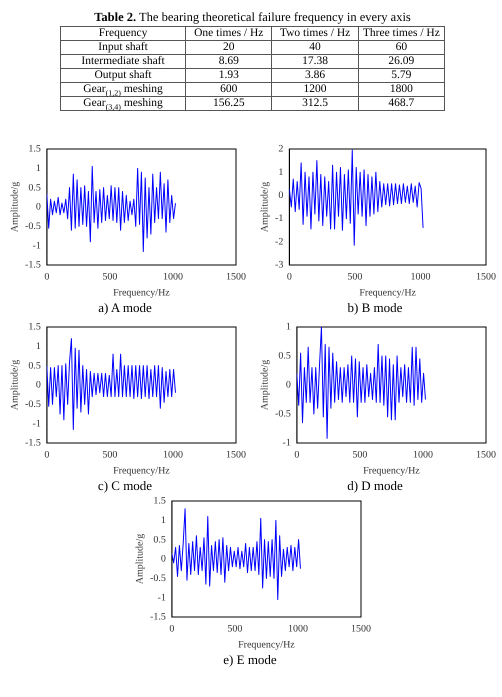  What do you see at coordinates (401, 76) in the screenshot?
I see `text: 5.79` at bounding box center [401, 76].